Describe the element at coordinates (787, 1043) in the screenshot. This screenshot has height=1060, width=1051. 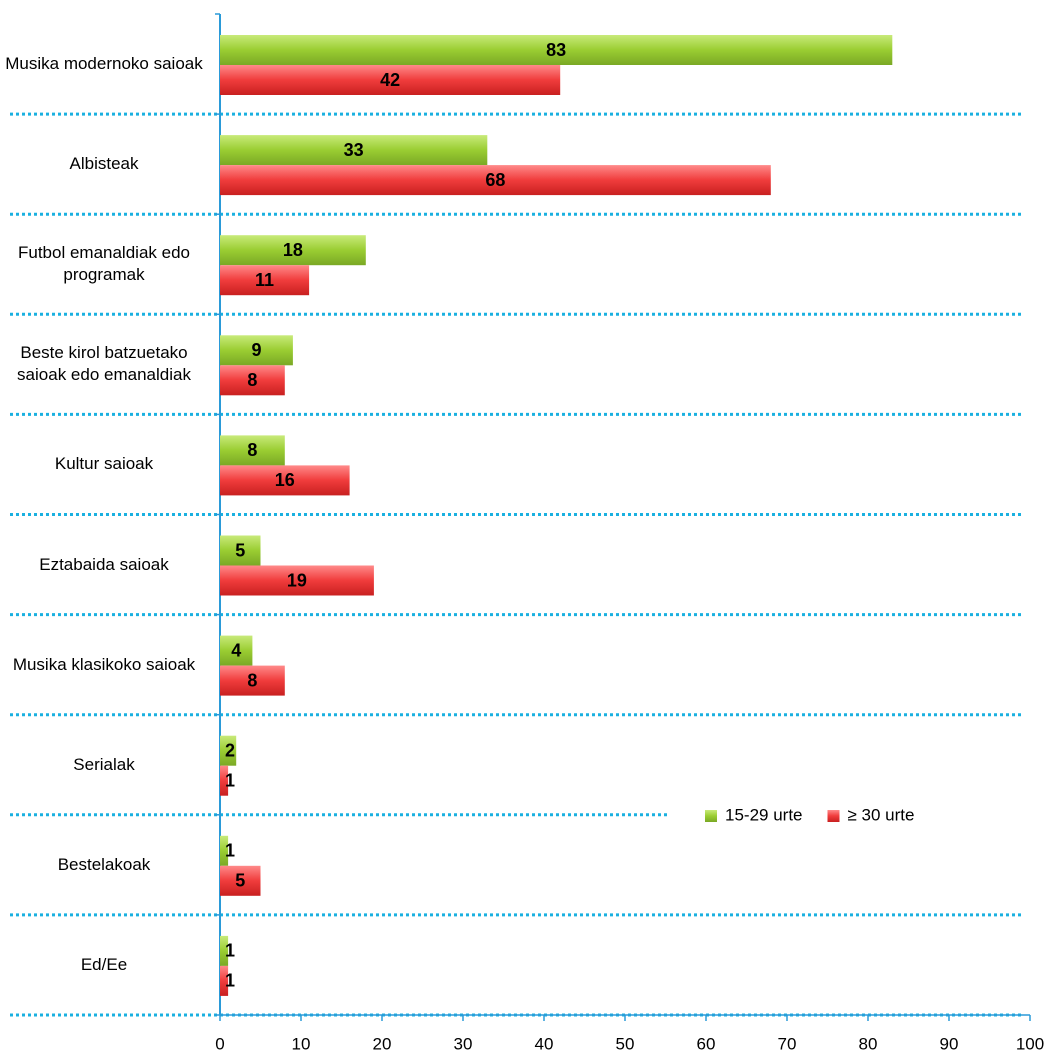
I see `x-tick-label: 70` at that location.